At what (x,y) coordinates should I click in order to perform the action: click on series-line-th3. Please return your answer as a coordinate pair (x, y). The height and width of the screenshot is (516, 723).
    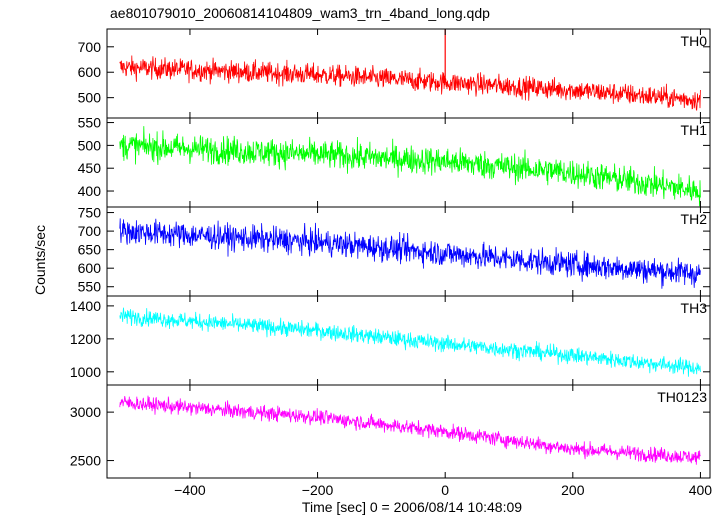
    Looking at the image, I should click on (410, 342).